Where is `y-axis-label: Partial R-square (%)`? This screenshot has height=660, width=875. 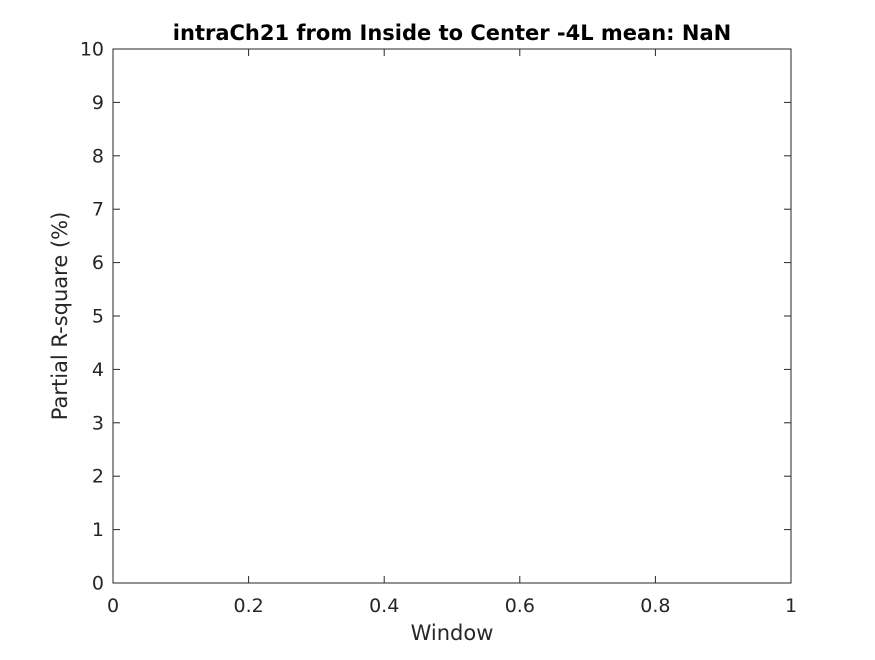
y-axis-label: Partial R-square (%) is located at coordinates (60, 316).